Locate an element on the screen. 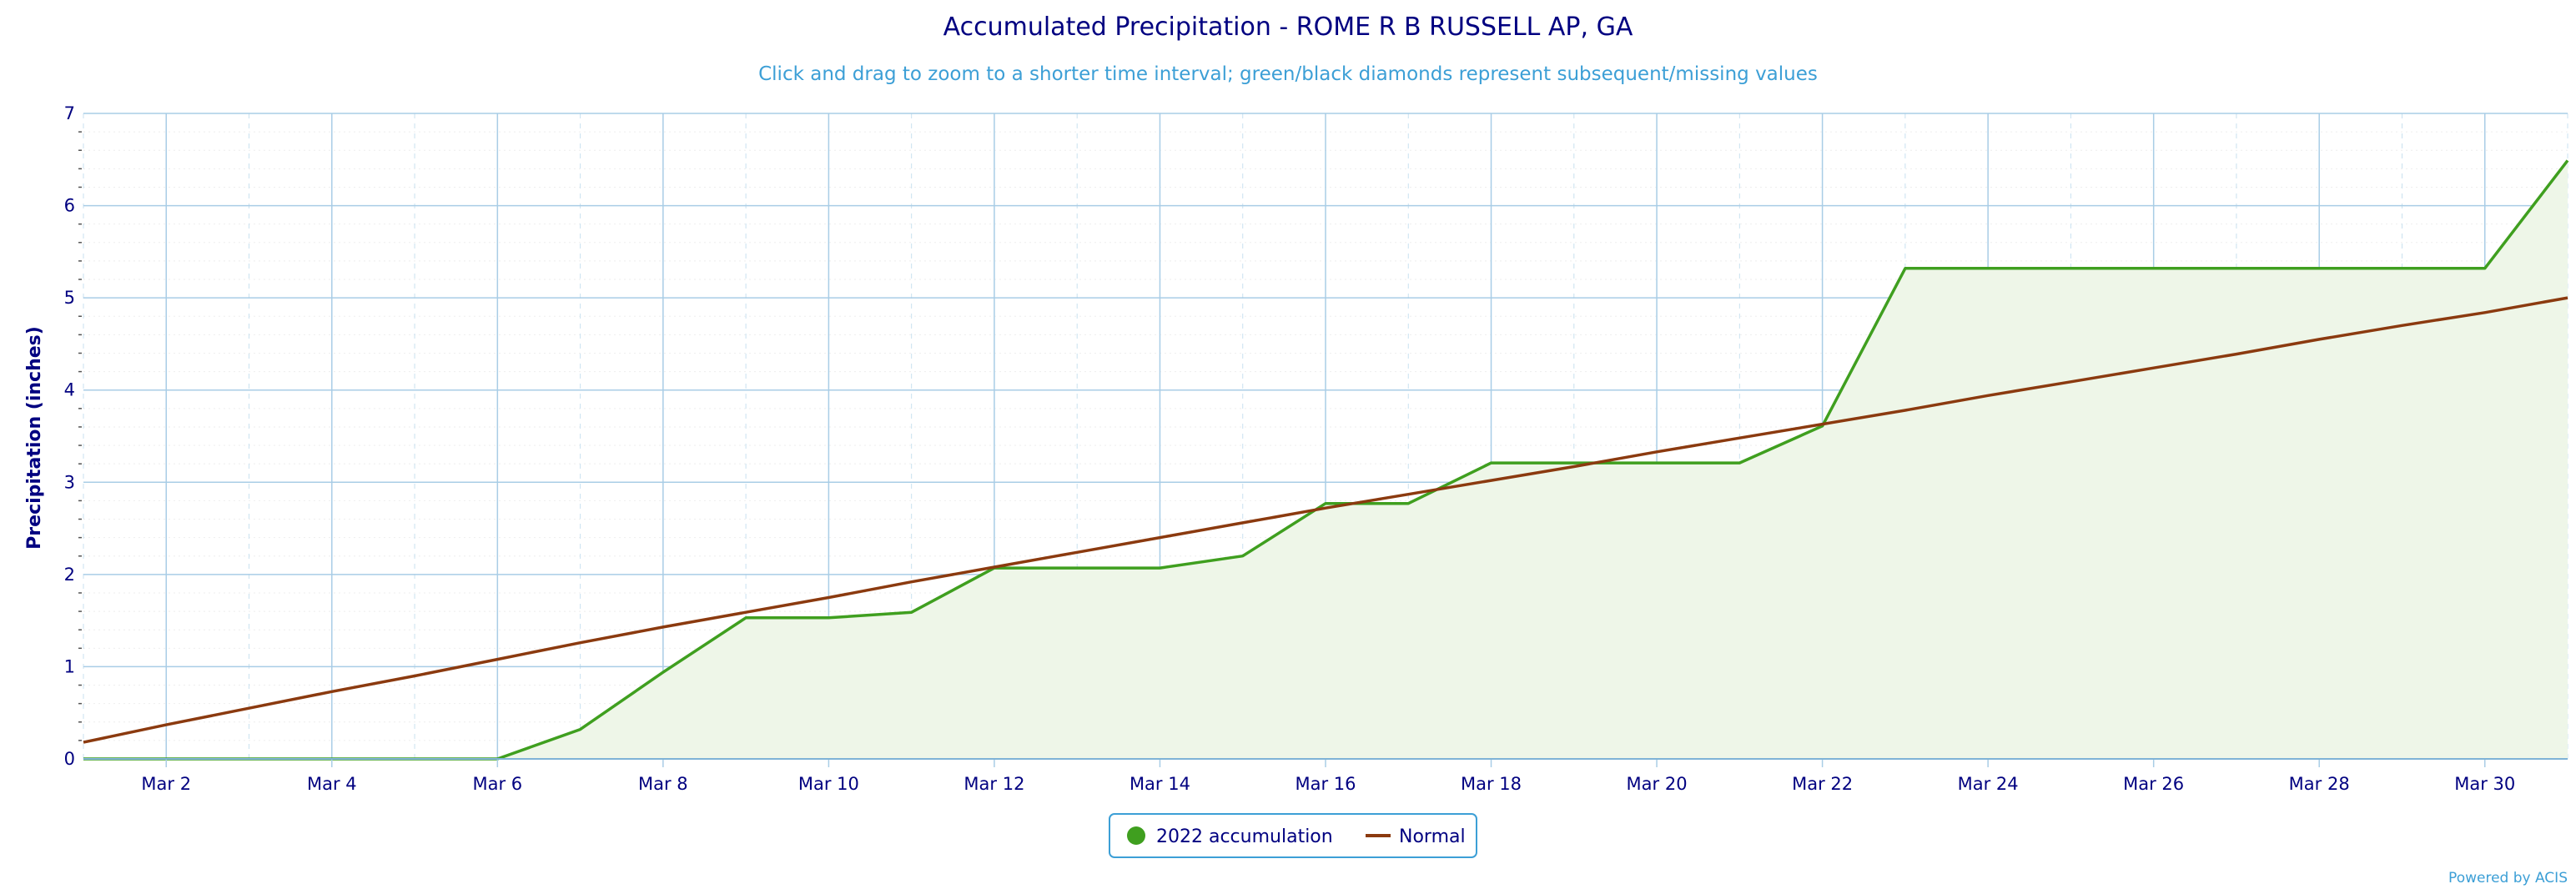  y-tick-label: 7 is located at coordinates (69, 113).